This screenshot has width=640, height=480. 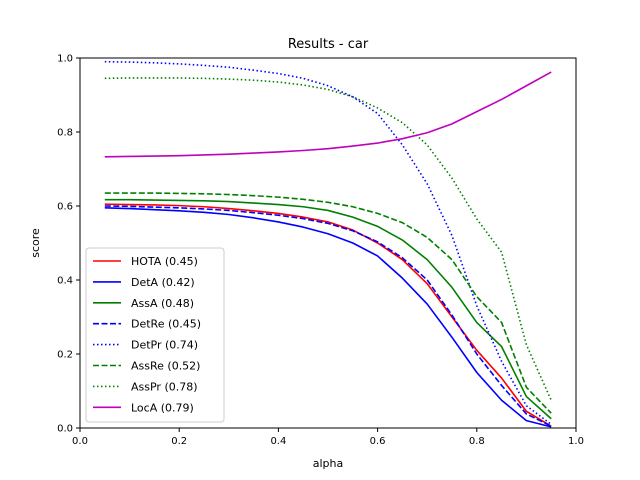 I want to click on x-tick-label: 0.2, so click(x=179, y=441).